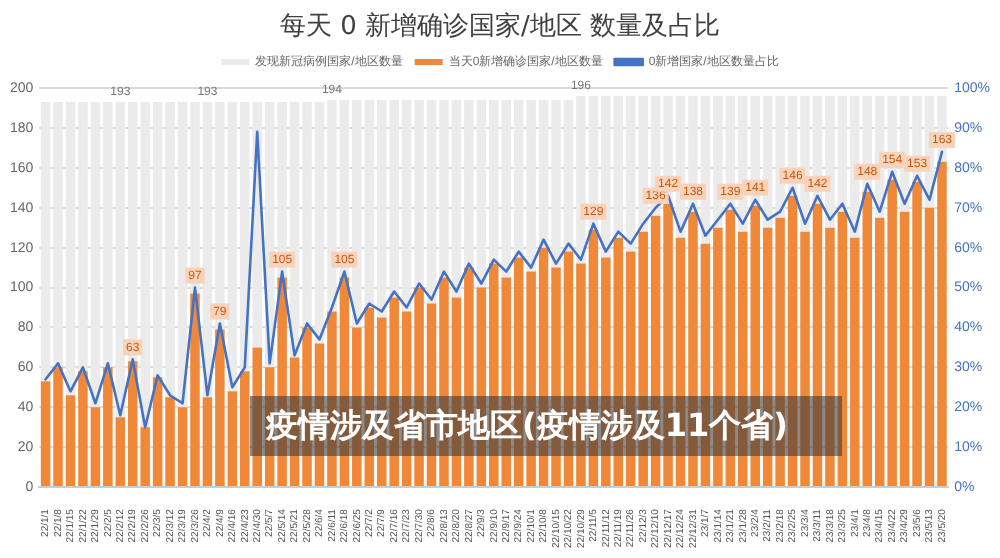  Describe the element at coordinates (546, 426) in the screenshot. I see `annotation: 疫情涉及省市地区(疫情涉及11个省)` at that location.